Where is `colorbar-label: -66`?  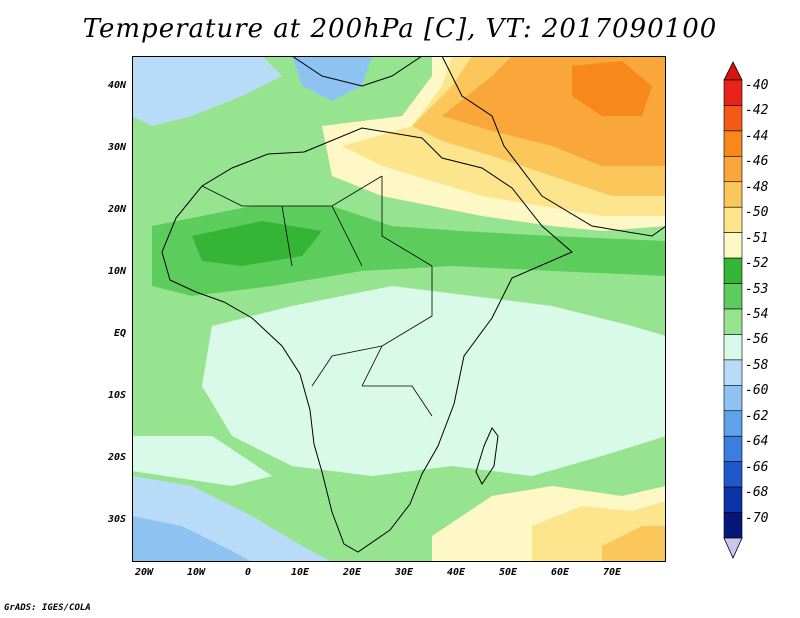
colorbar-label: -66 is located at coordinates (757, 467).